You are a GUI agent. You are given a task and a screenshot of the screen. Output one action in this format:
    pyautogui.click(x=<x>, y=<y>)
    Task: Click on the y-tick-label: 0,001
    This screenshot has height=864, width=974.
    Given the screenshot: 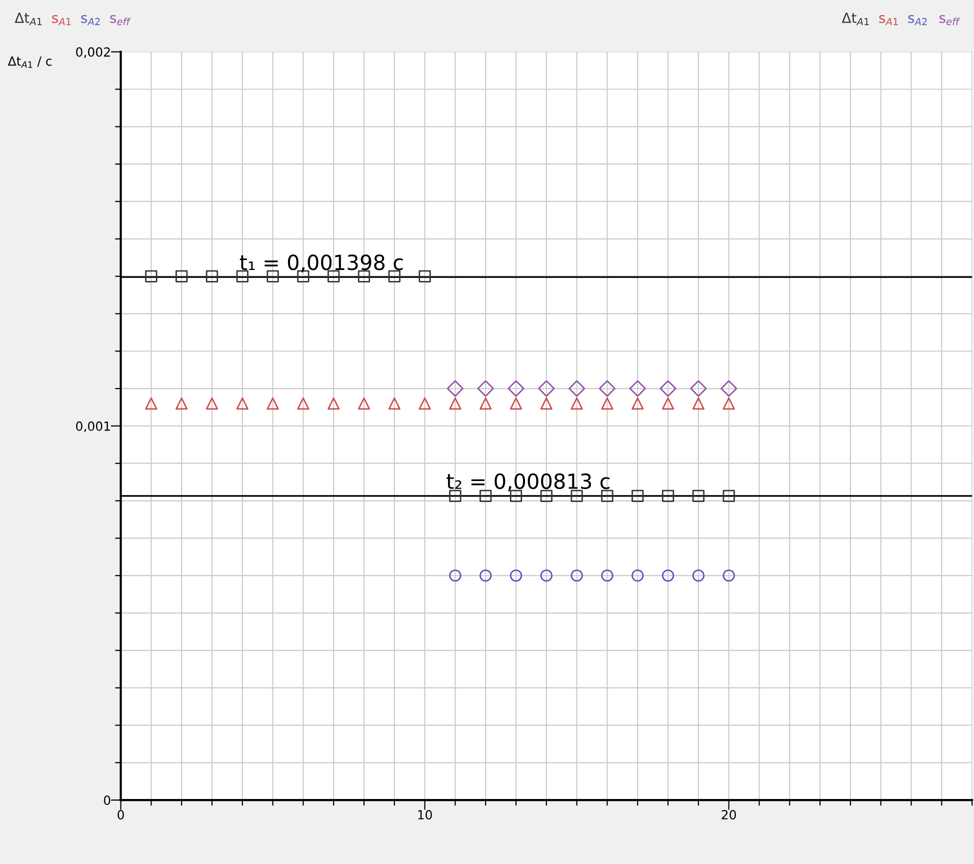 What is the action you would take?
    pyautogui.click(x=93, y=426)
    